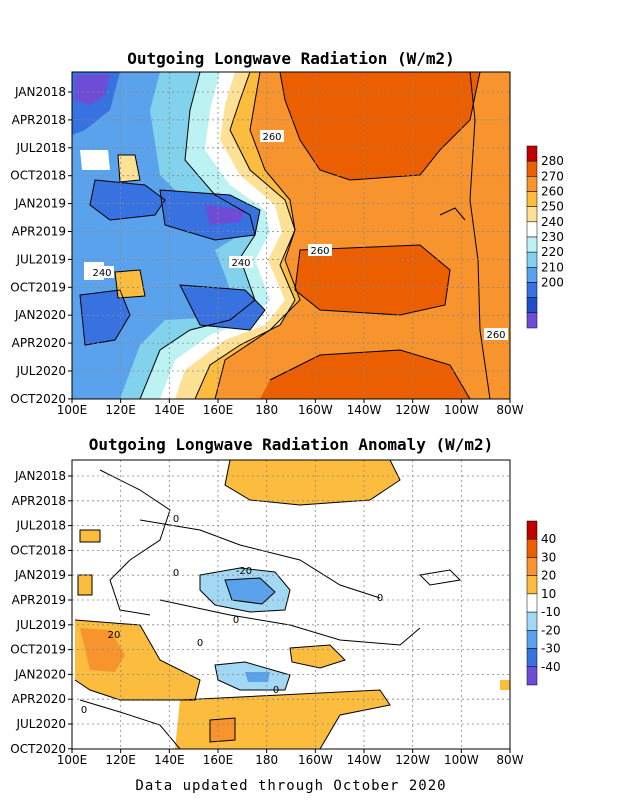 The height and width of the screenshot is (800, 618). Describe the element at coordinates (244, 571) in the screenshot. I see `bottom-contour-label: -20` at that location.